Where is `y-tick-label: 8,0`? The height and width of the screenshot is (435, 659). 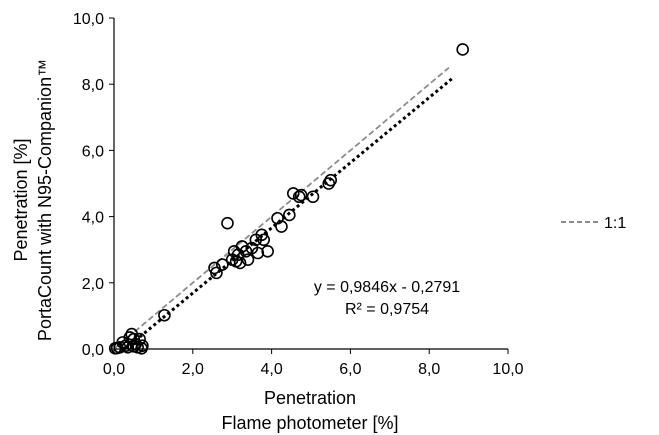
y-tick-label: 8,0 is located at coordinates (93, 85).